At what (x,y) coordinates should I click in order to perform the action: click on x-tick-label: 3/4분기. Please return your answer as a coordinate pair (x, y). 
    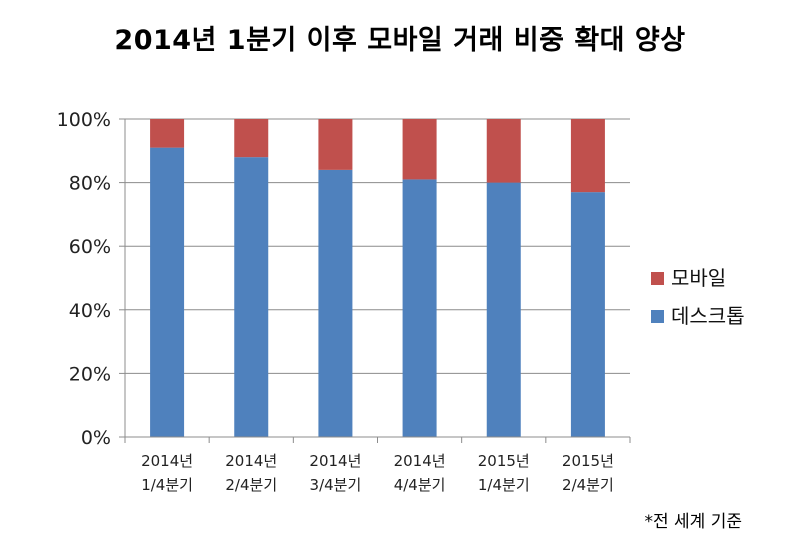
    Looking at the image, I should click on (336, 485).